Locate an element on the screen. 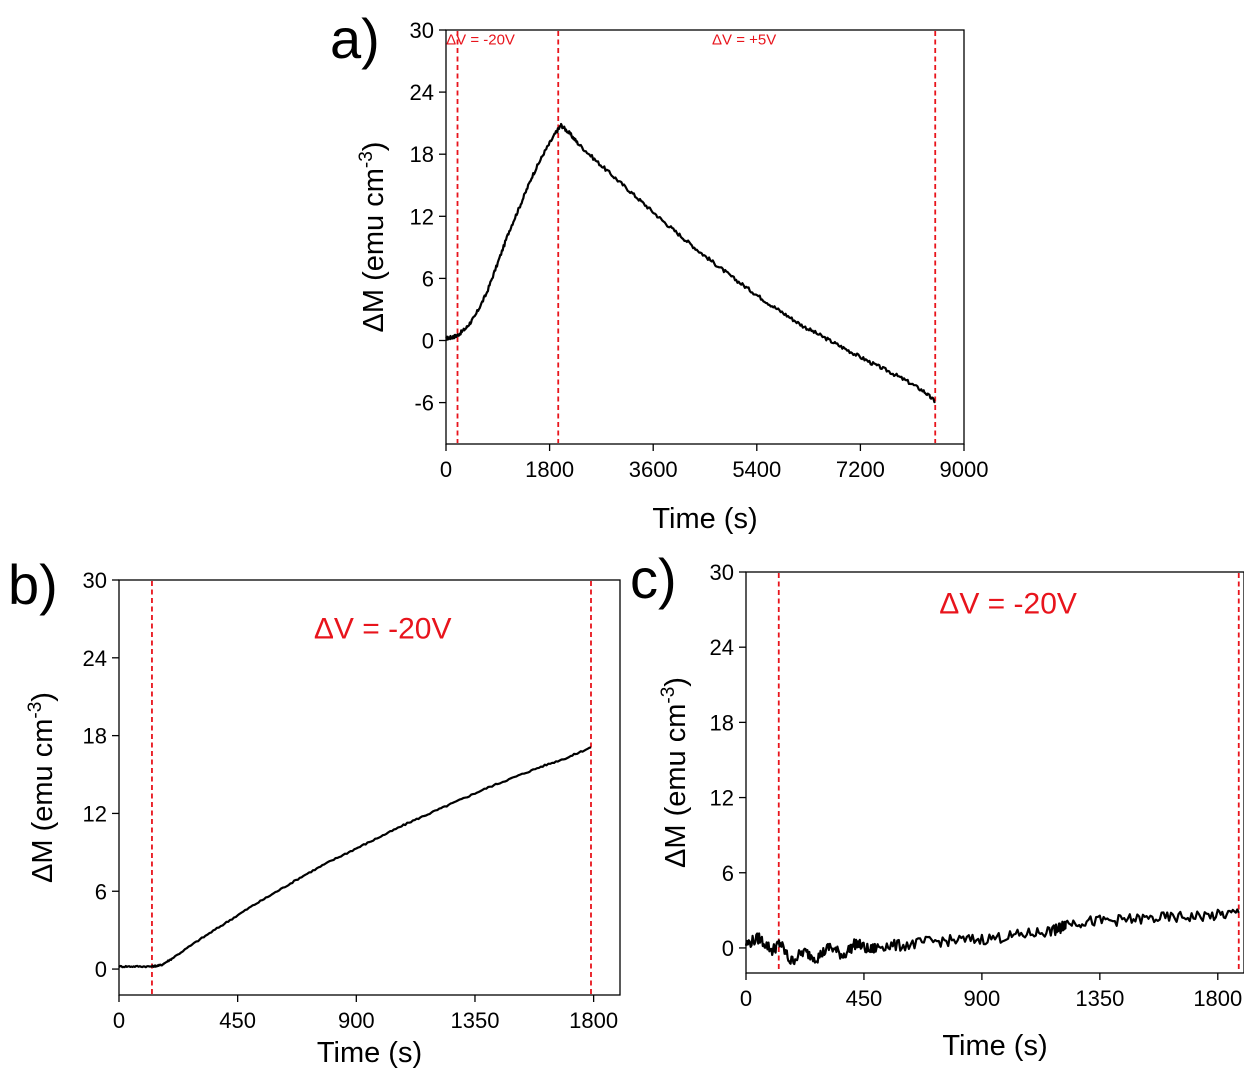 The height and width of the screenshot is (1070, 1244). panel-letter: b) is located at coordinates (33, 584).